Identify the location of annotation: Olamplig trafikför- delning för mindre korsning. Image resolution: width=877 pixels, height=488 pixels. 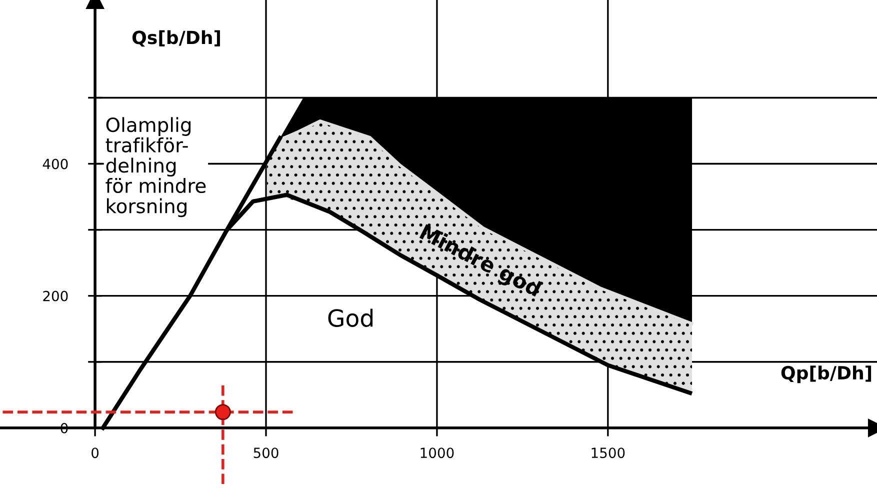
(156, 167).